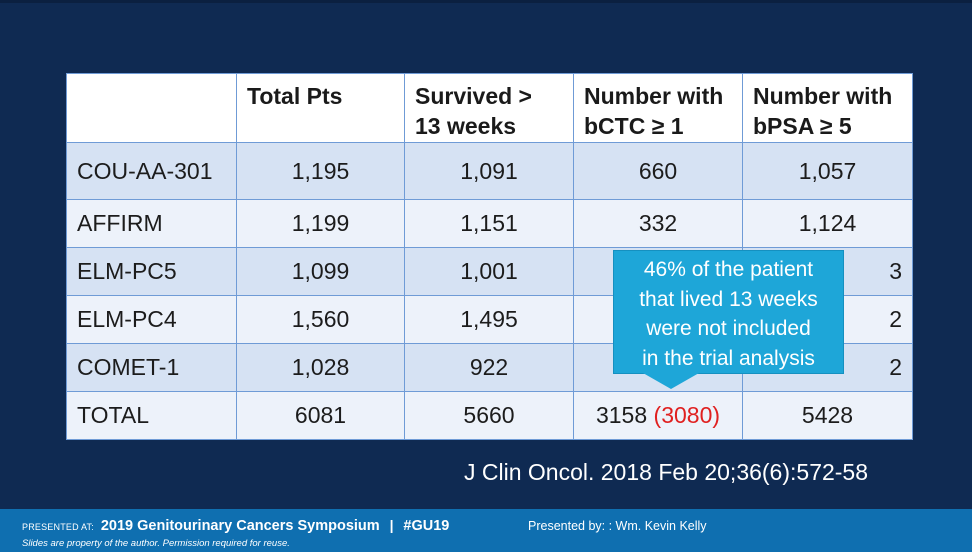 This screenshot has width=972, height=552. Describe the element at coordinates (426, 526) in the screenshot. I see `symposium-hashtag: #GU19` at that location.